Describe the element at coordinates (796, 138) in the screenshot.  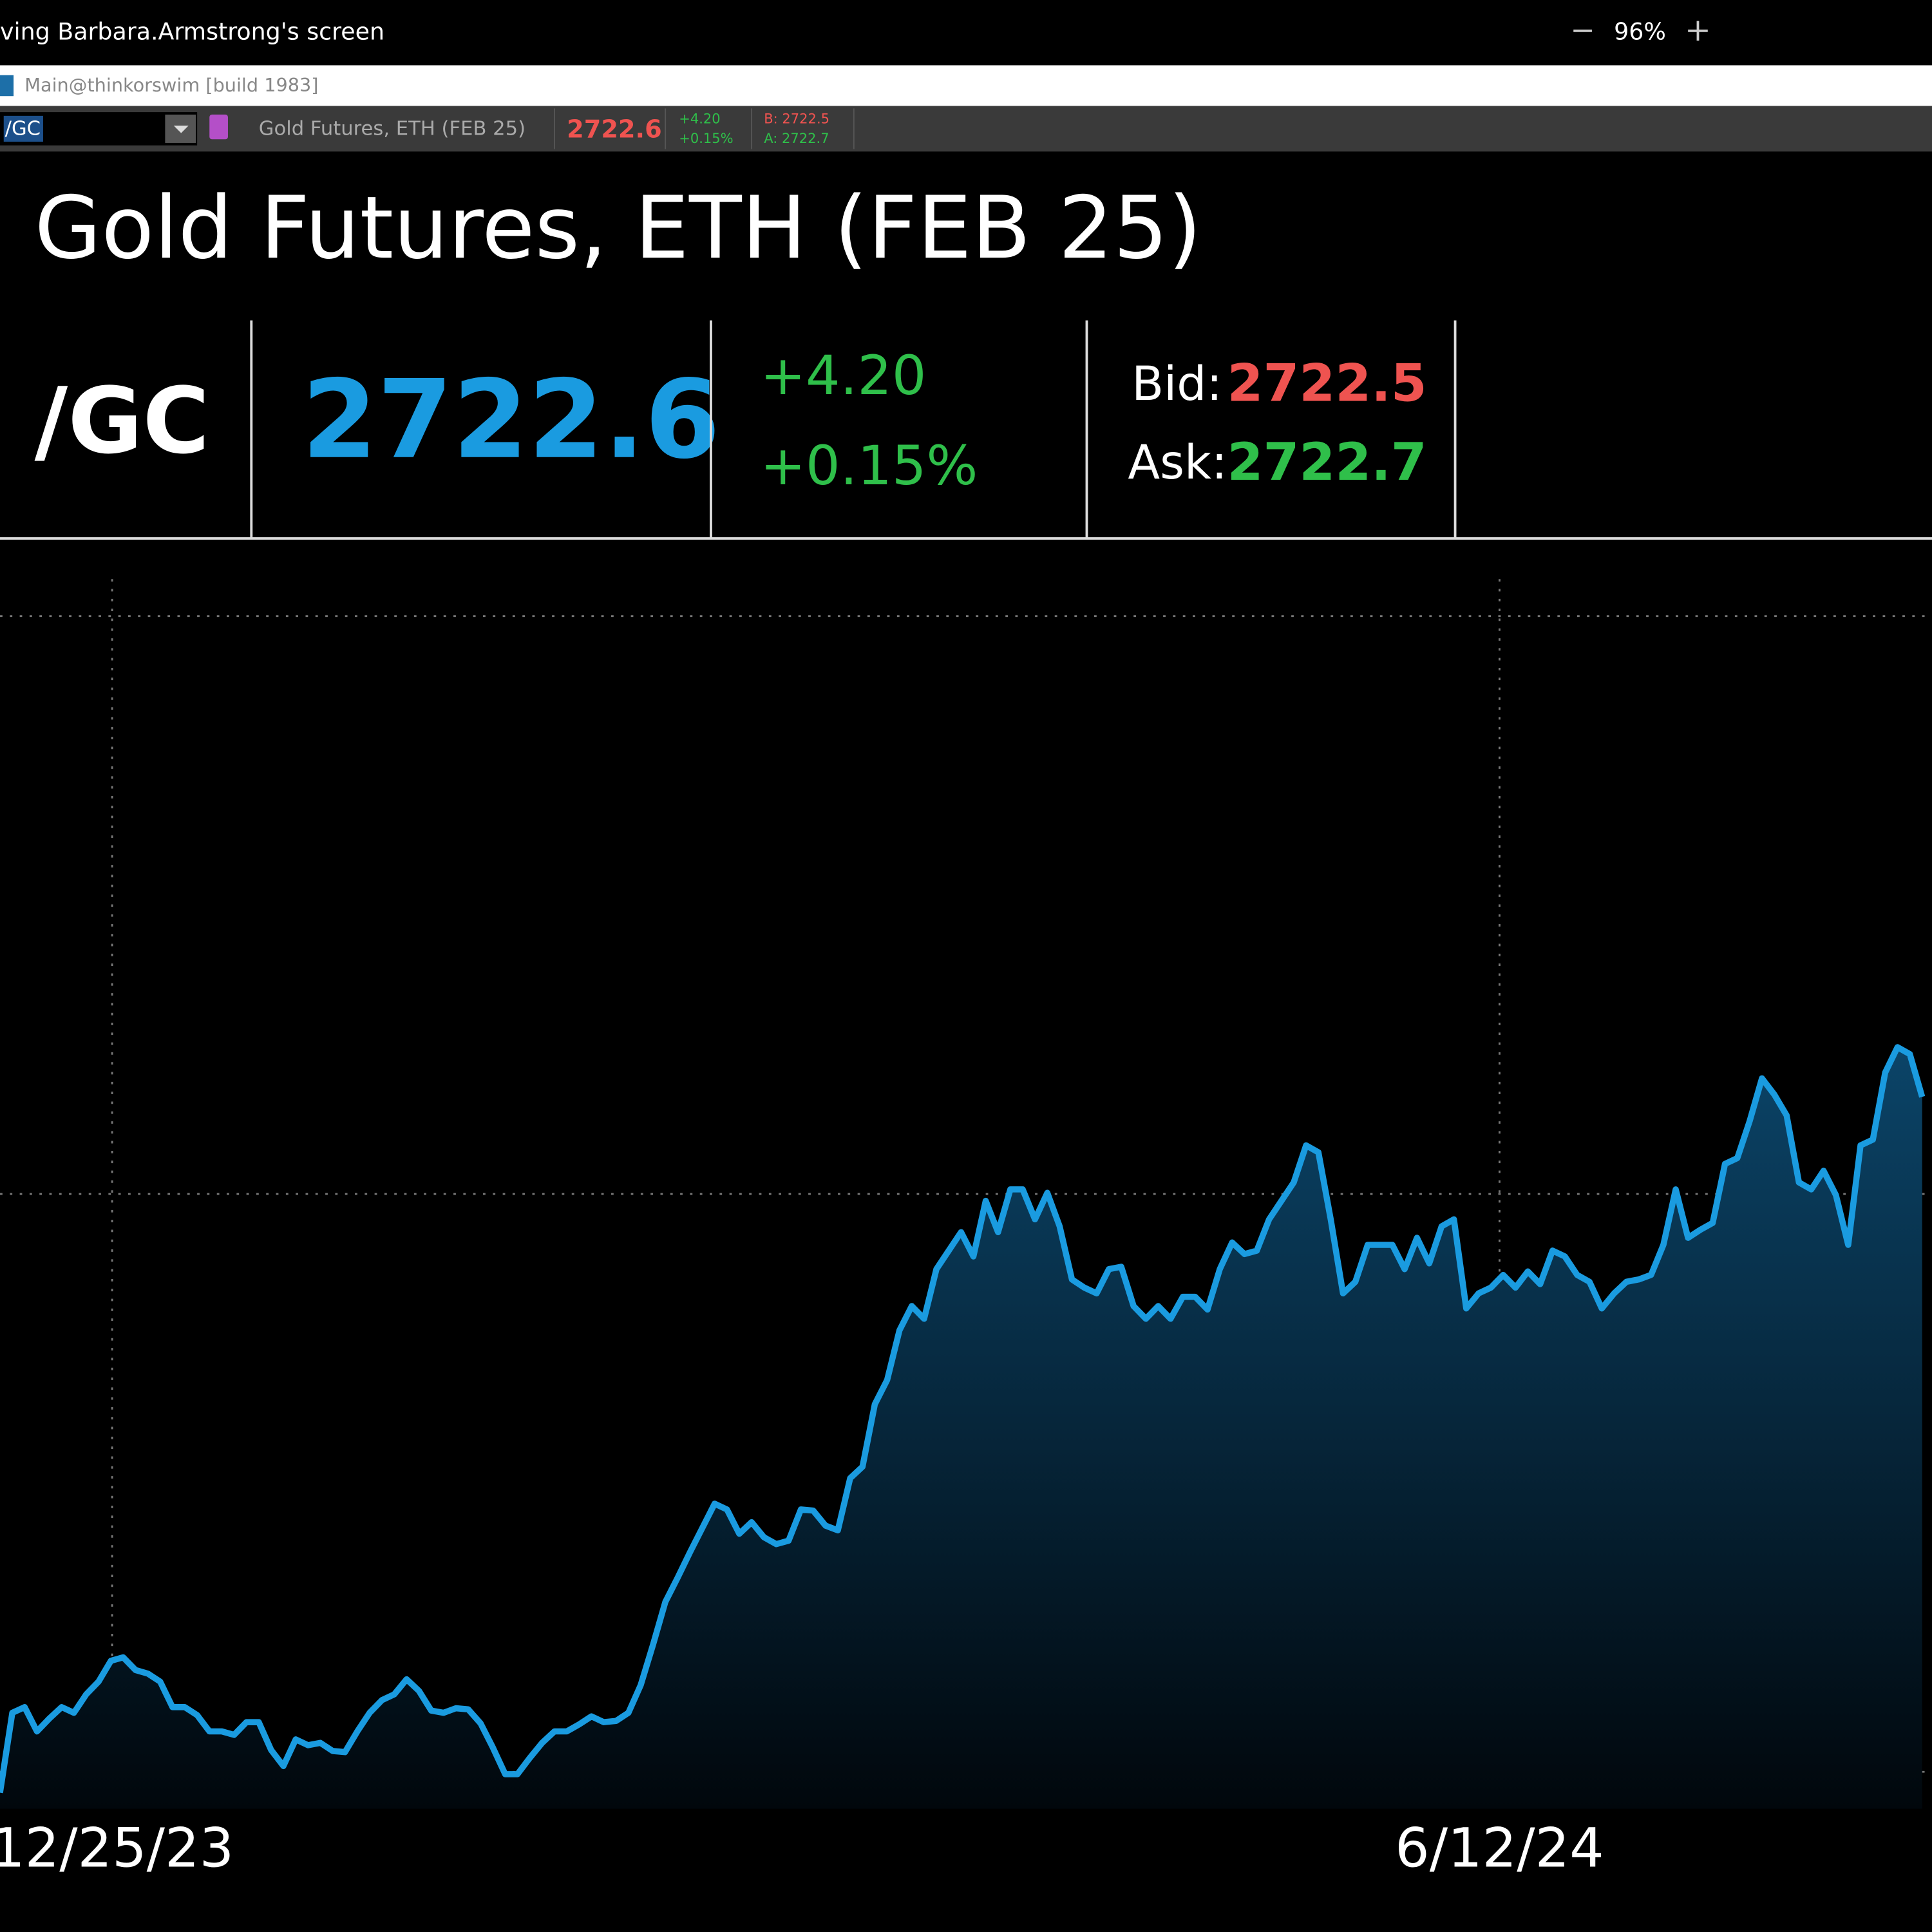
I see `toolbar-ask: A: 2722.7` at that location.